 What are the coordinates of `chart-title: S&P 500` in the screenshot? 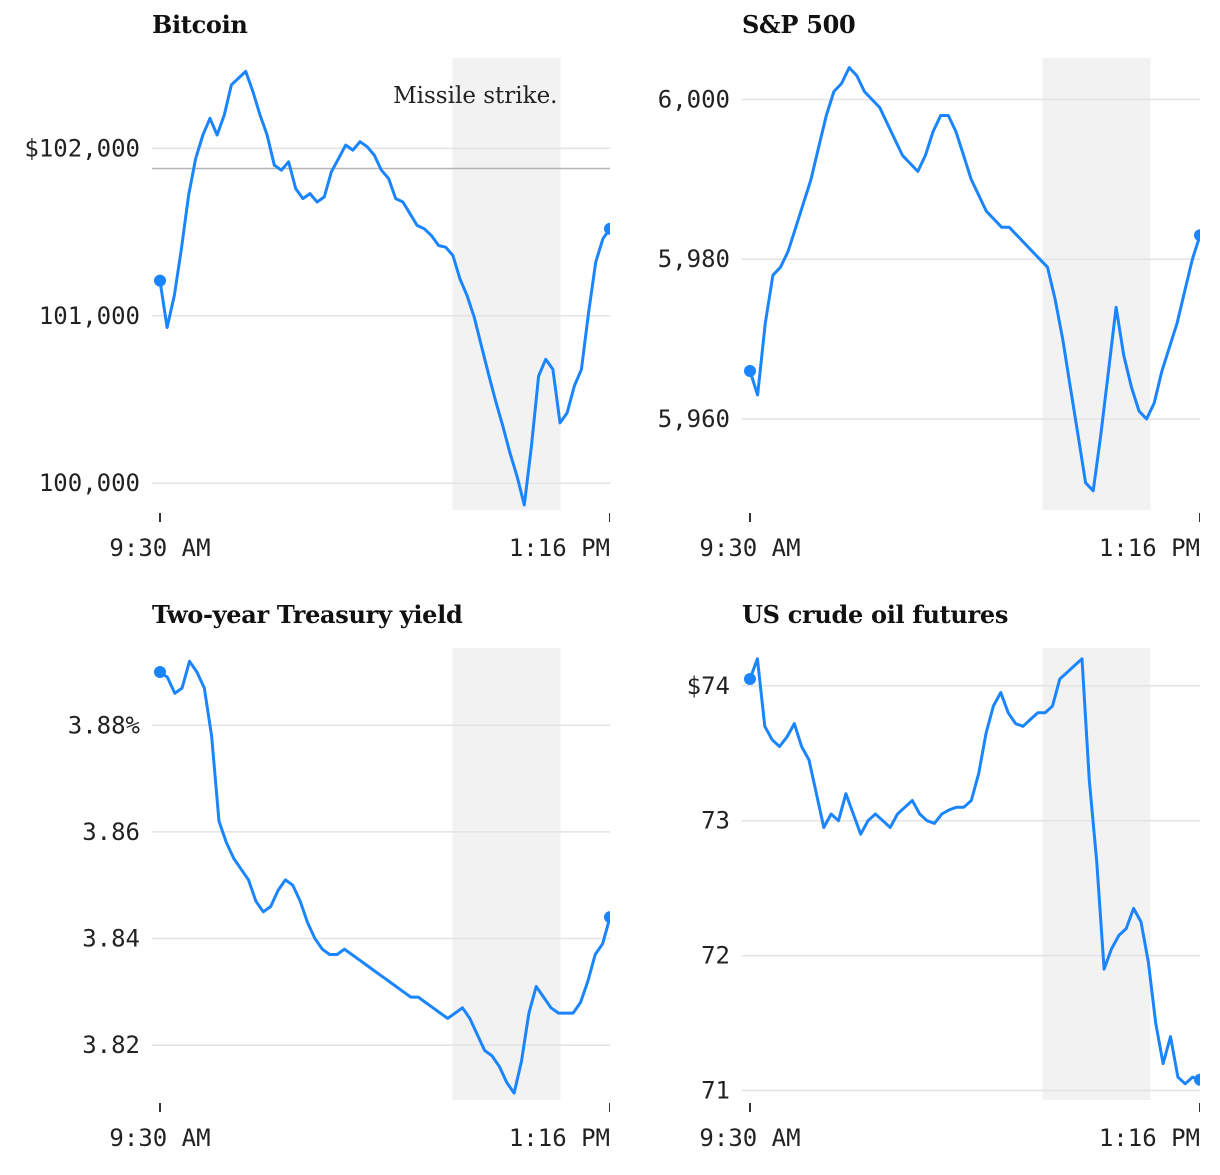 It's located at (799, 24).